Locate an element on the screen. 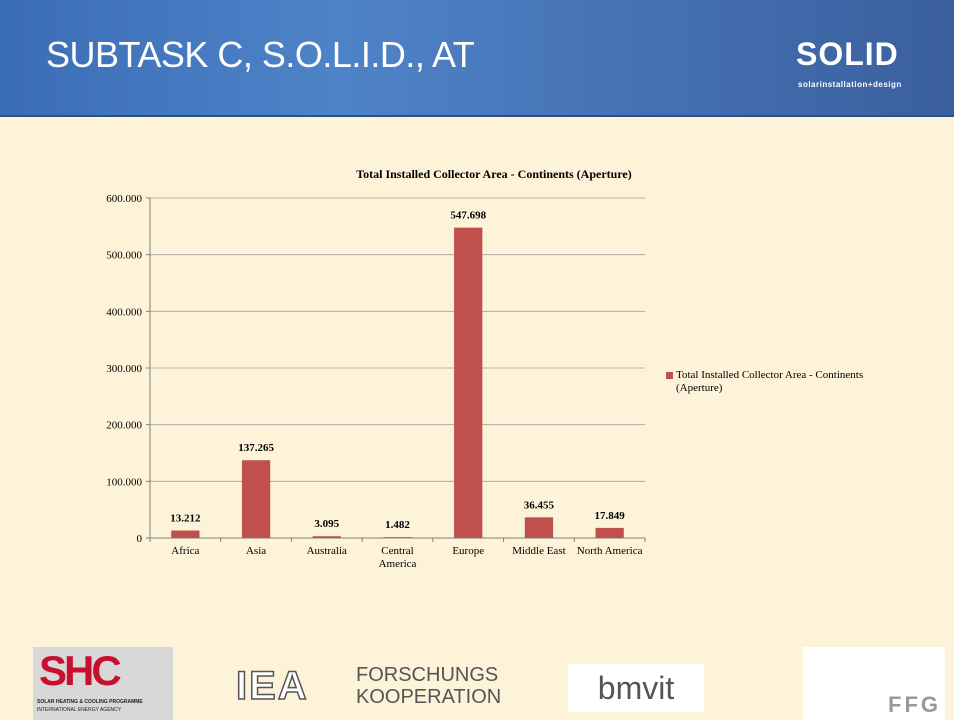  forschungs-text: FORSCHUNGS is located at coordinates (427, 675).